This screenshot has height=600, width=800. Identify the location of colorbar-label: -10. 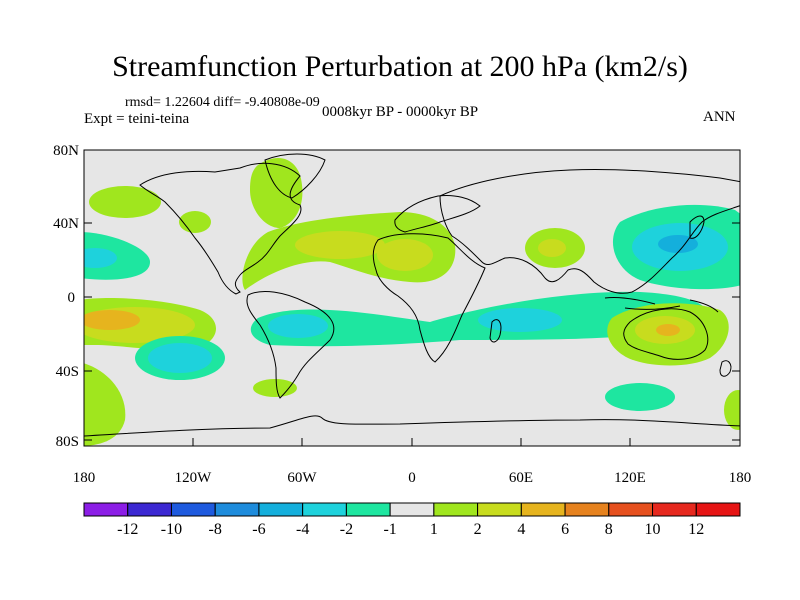
(171, 529).